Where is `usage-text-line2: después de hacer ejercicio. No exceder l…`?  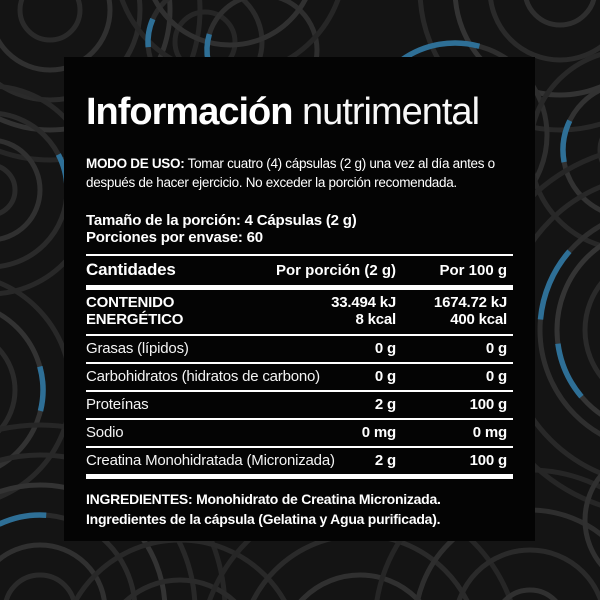 usage-text-line2: después de hacer ejercicio. No exceder l… is located at coordinates (271, 183).